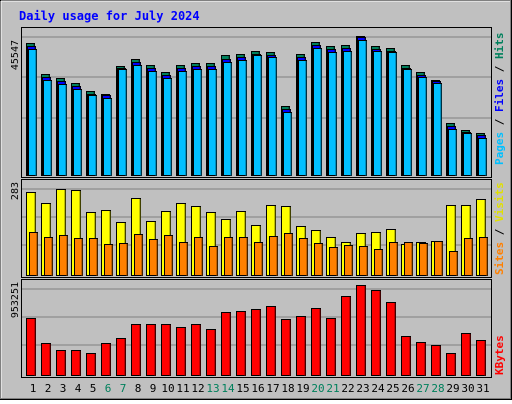 The height and width of the screenshot is (404, 512). I want to click on x-tick-label: 15, so click(242, 388).